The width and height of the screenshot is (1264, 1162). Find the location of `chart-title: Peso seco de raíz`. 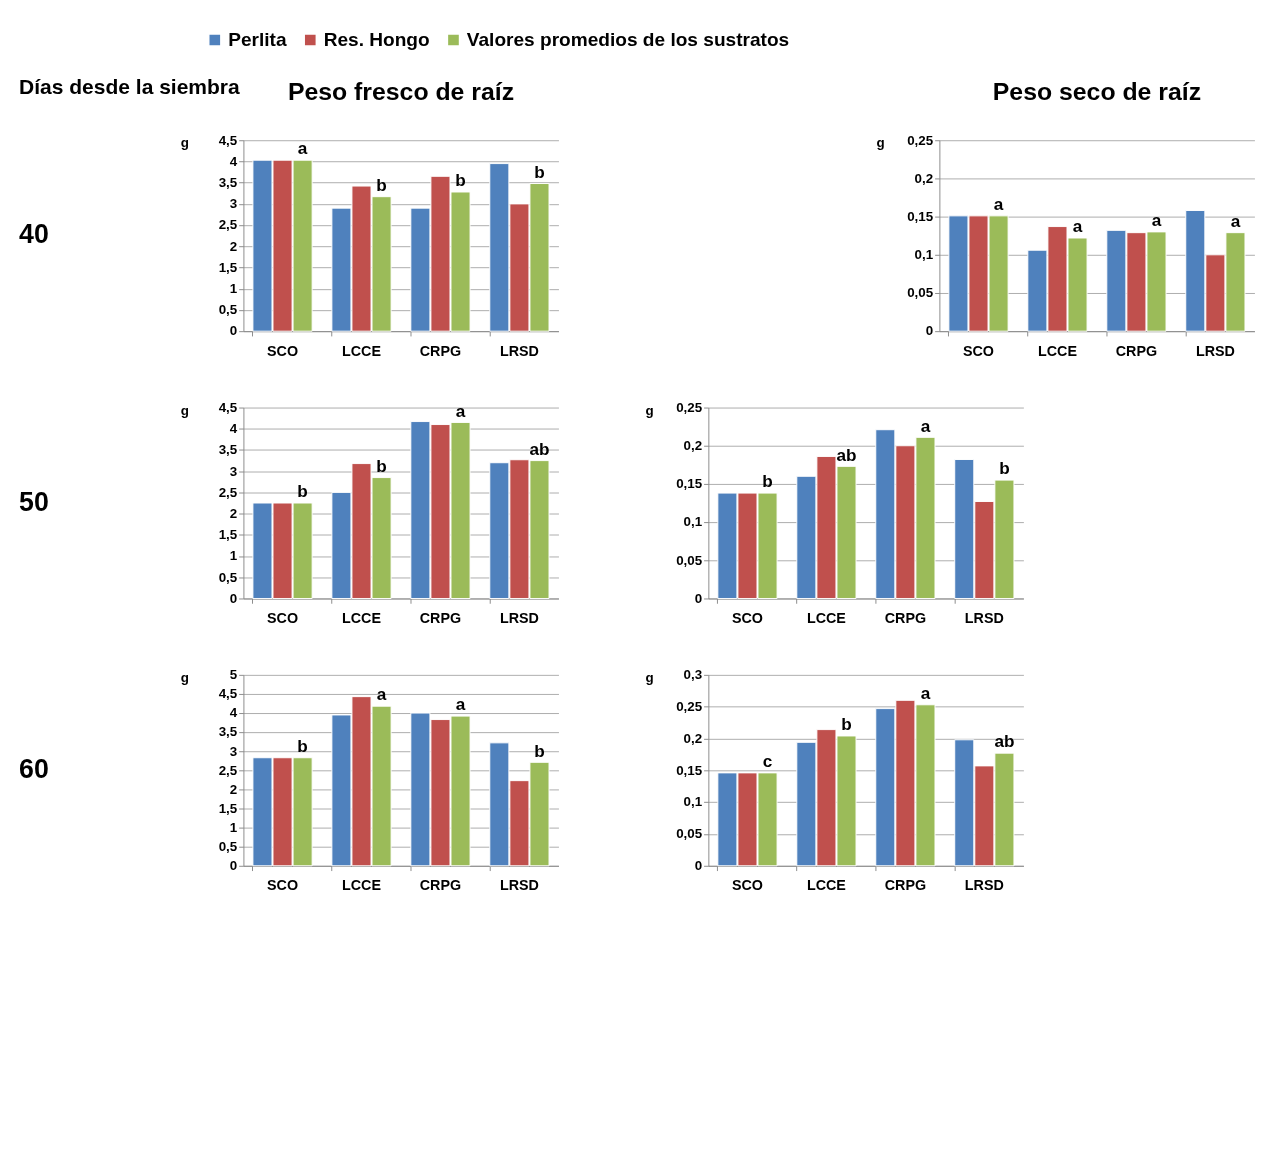

chart-title: Peso seco de raíz is located at coordinates (1097, 92).